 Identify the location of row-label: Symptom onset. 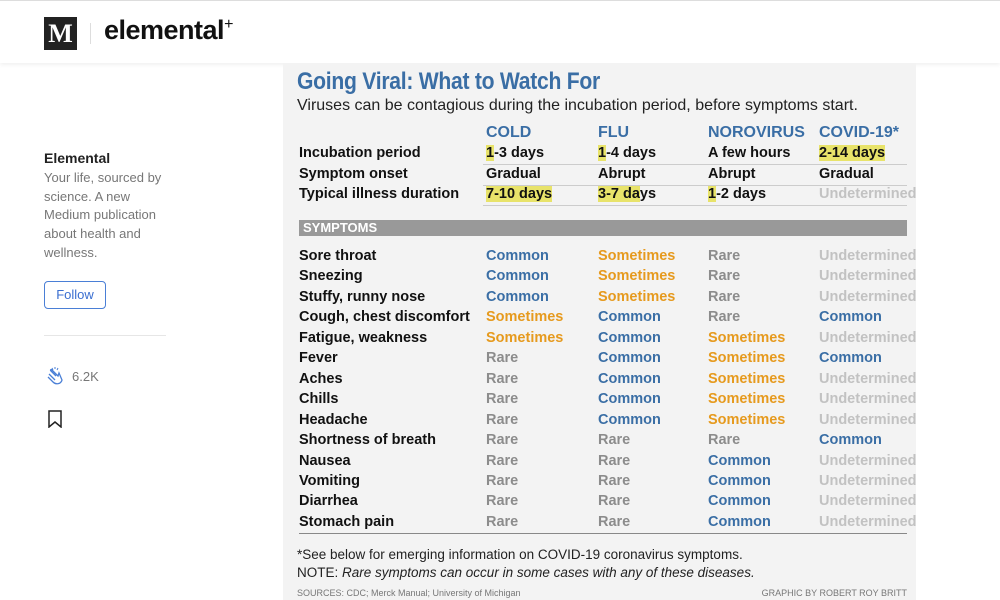
(353, 173).